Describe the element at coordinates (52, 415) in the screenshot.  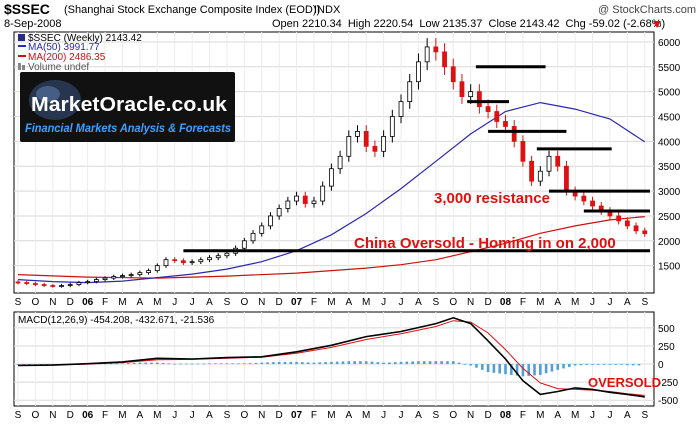
I see `macd-x-tick-label: N` at that location.